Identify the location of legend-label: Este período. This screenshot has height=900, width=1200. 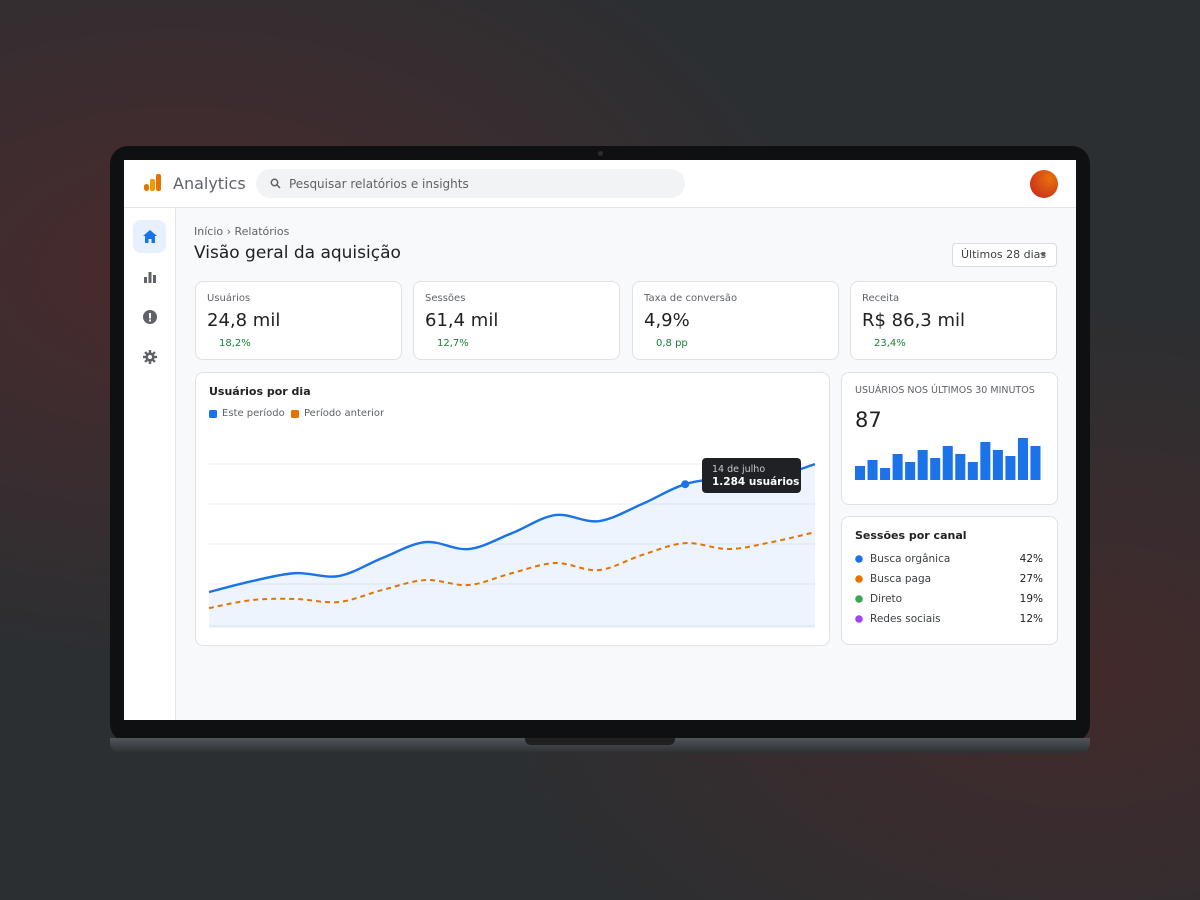
(253, 413).